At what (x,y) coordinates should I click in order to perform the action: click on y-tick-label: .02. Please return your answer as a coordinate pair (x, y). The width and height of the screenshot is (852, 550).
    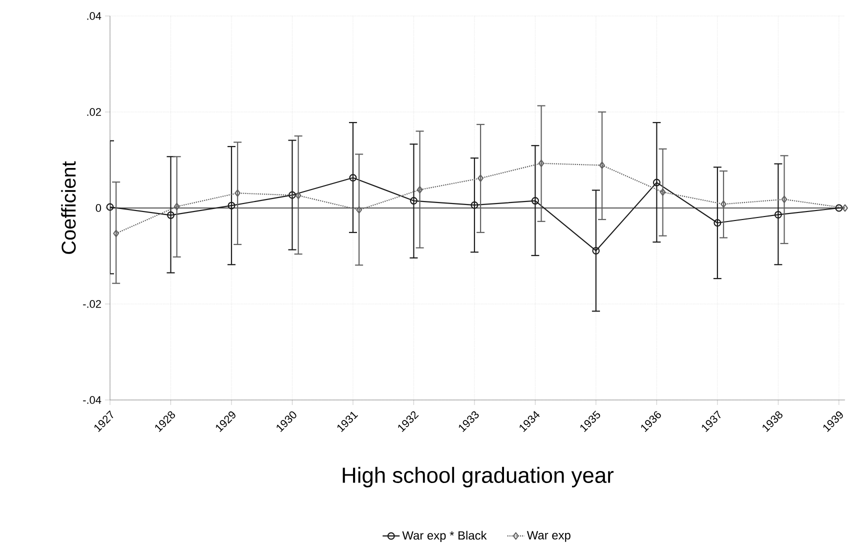
    Looking at the image, I should click on (94, 112).